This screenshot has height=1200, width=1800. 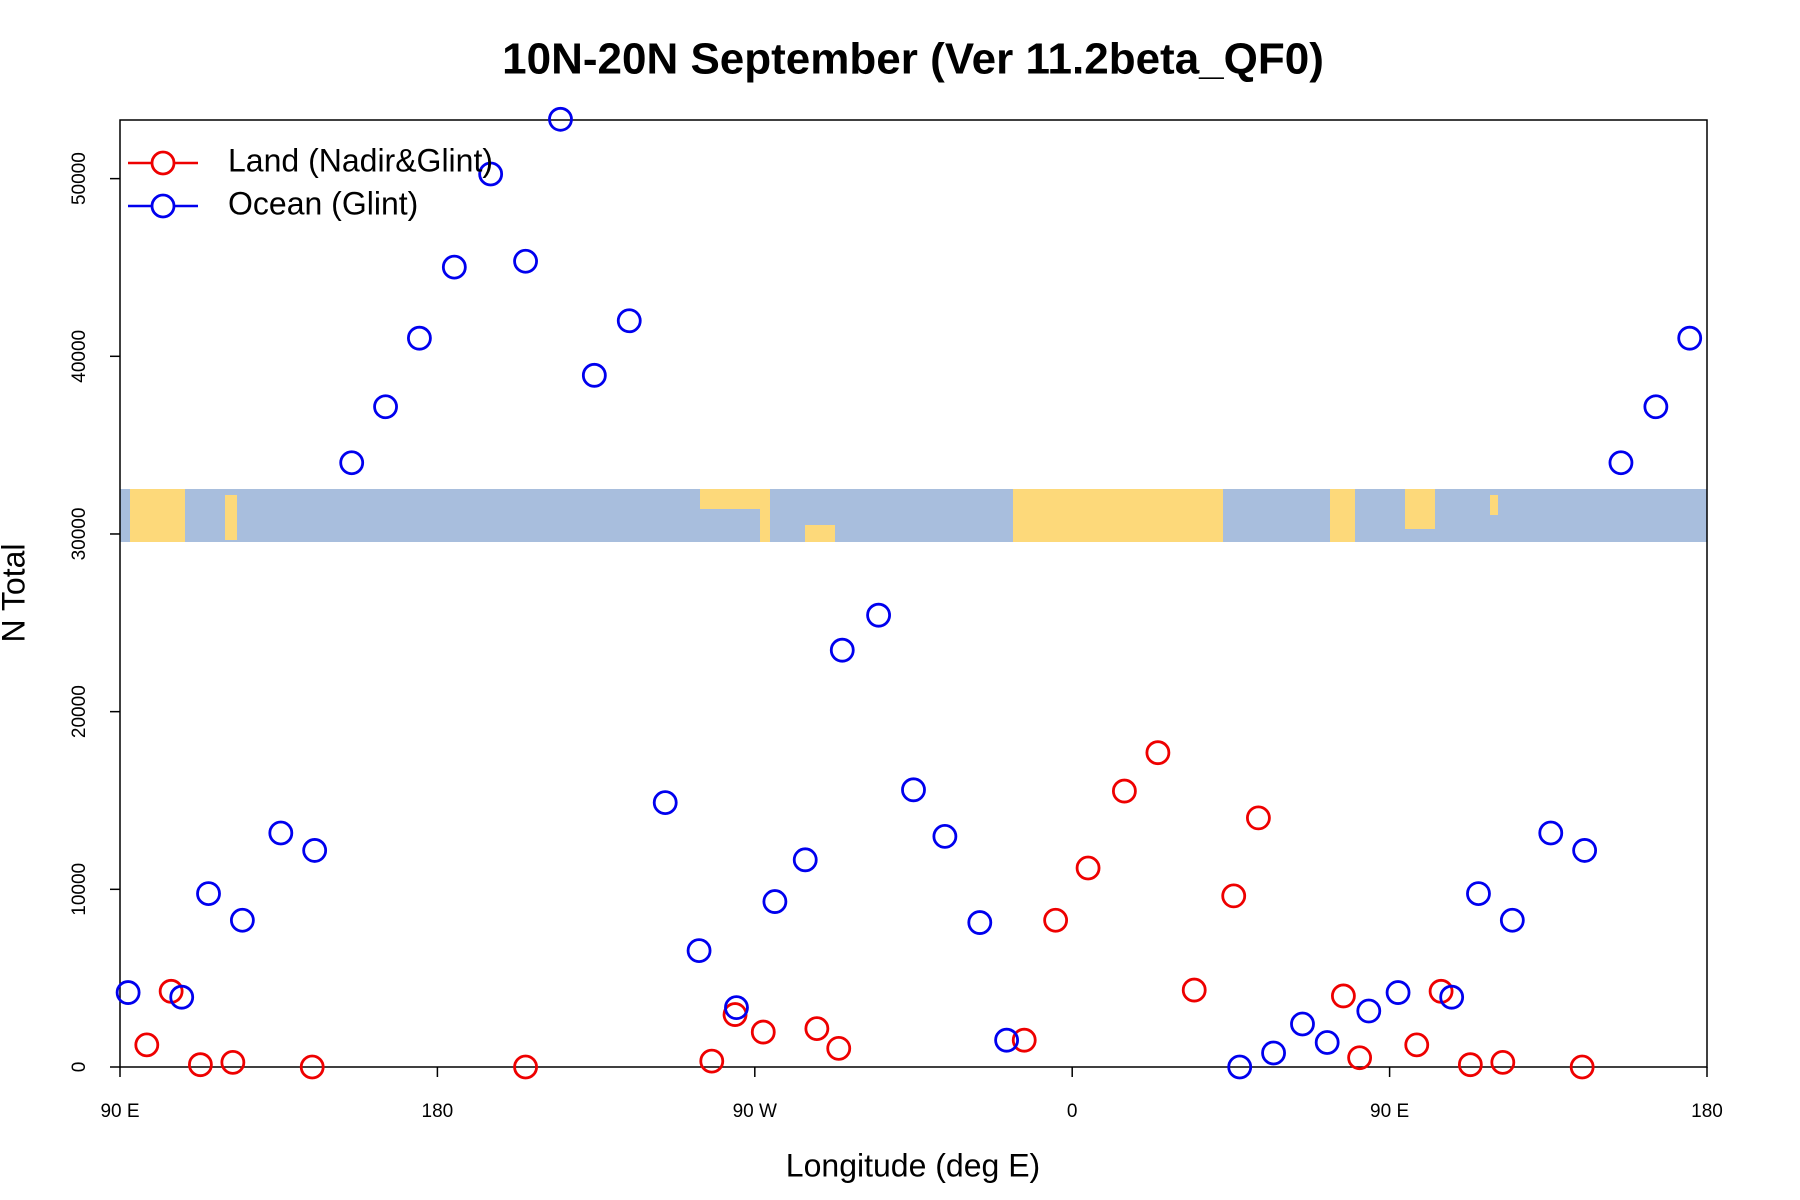 I want to click on legend-label: Ocean (Glint), so click(x=323, y=203).